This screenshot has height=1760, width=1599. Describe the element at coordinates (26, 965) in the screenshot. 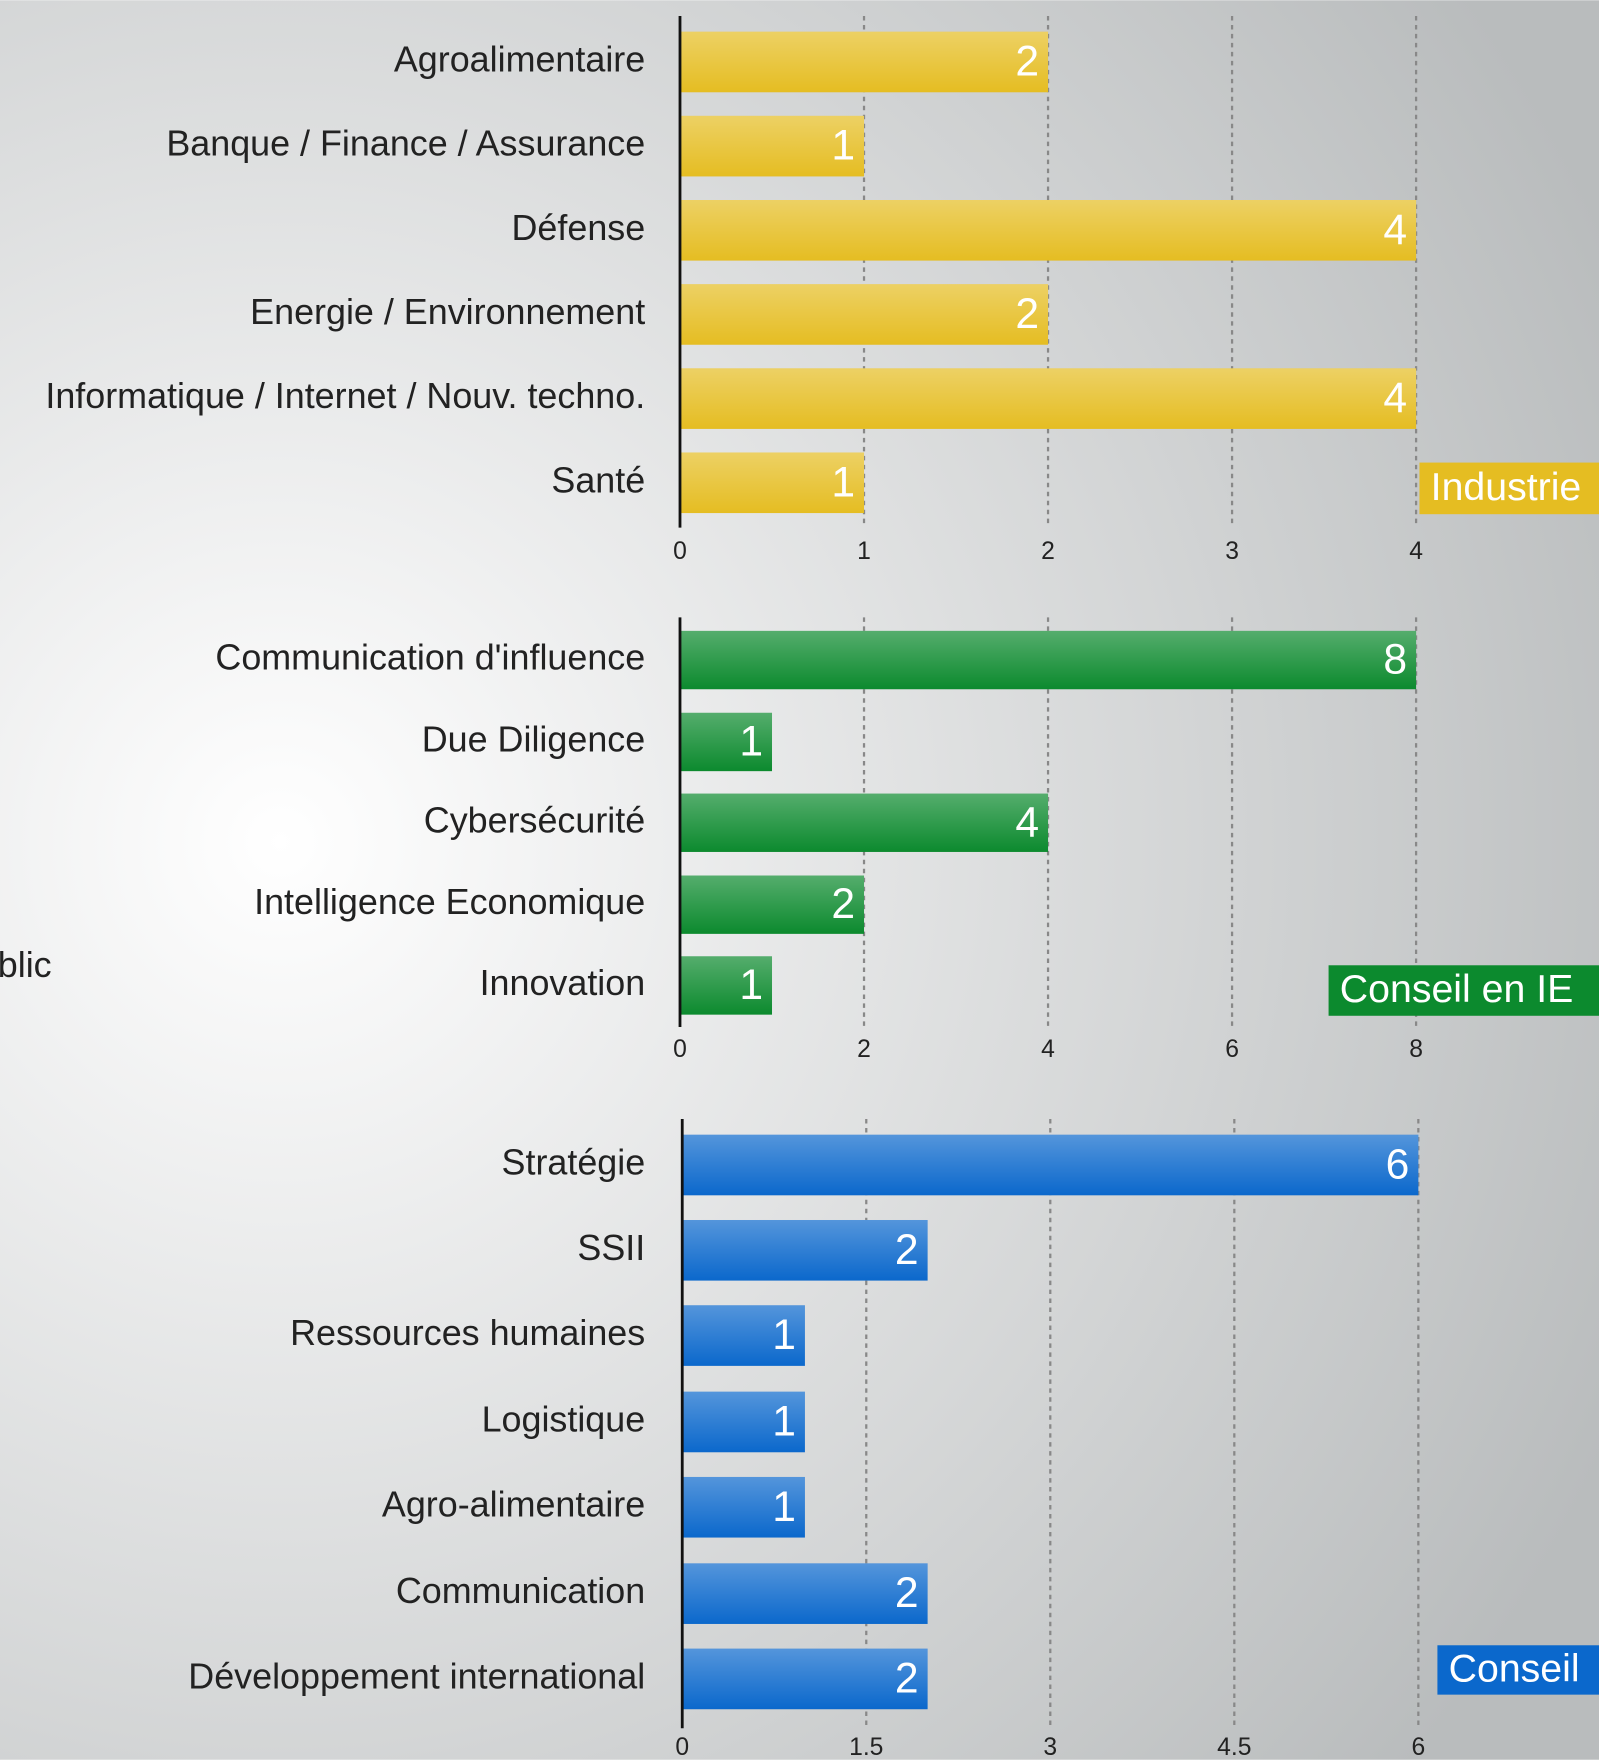

I see `cut-off-text: blic` at that location.